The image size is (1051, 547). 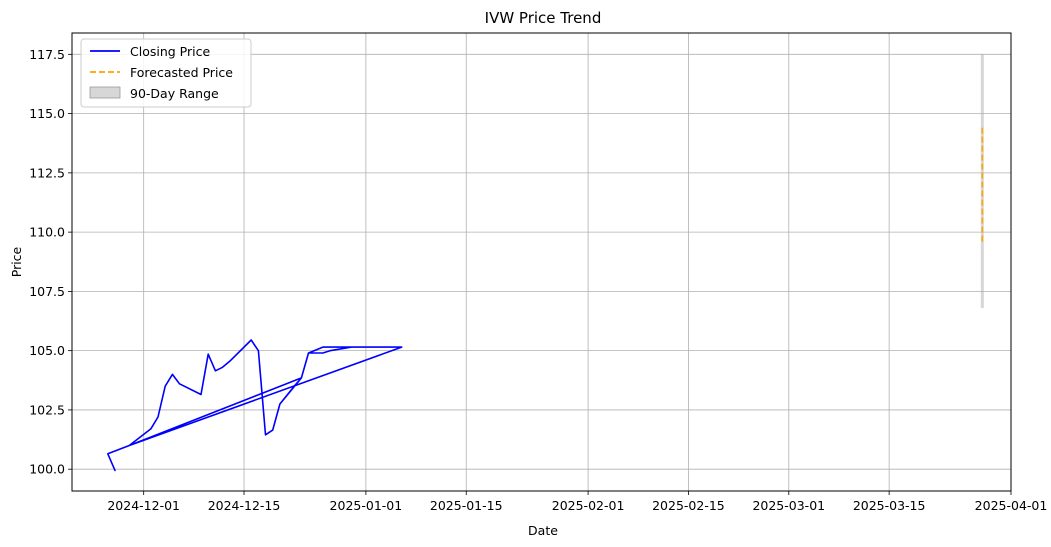 I want to click on range-band, so click(x=982, y=181).